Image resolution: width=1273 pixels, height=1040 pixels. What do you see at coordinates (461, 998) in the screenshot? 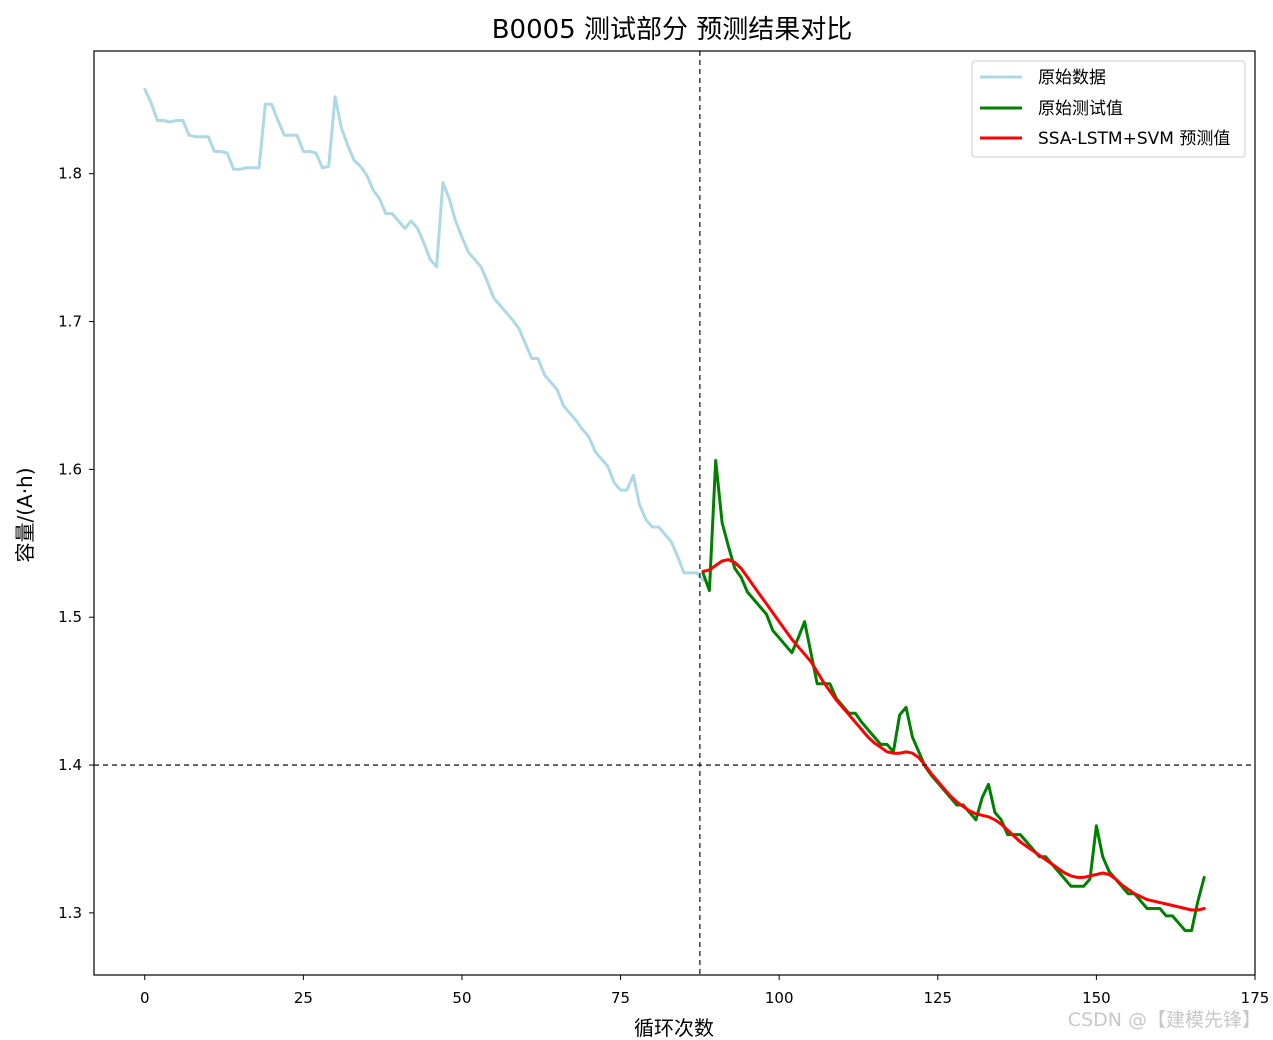
I see `x-tick-label: 50` at bounding box center [461, 998].